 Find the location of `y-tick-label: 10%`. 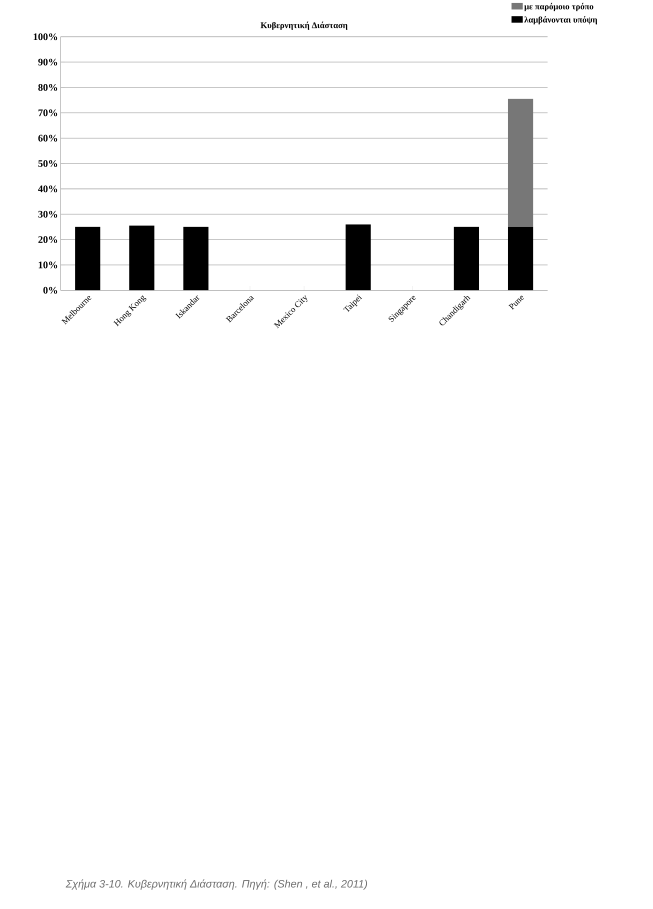

y-tick-label: 10% is located at coordinates (48, 265).